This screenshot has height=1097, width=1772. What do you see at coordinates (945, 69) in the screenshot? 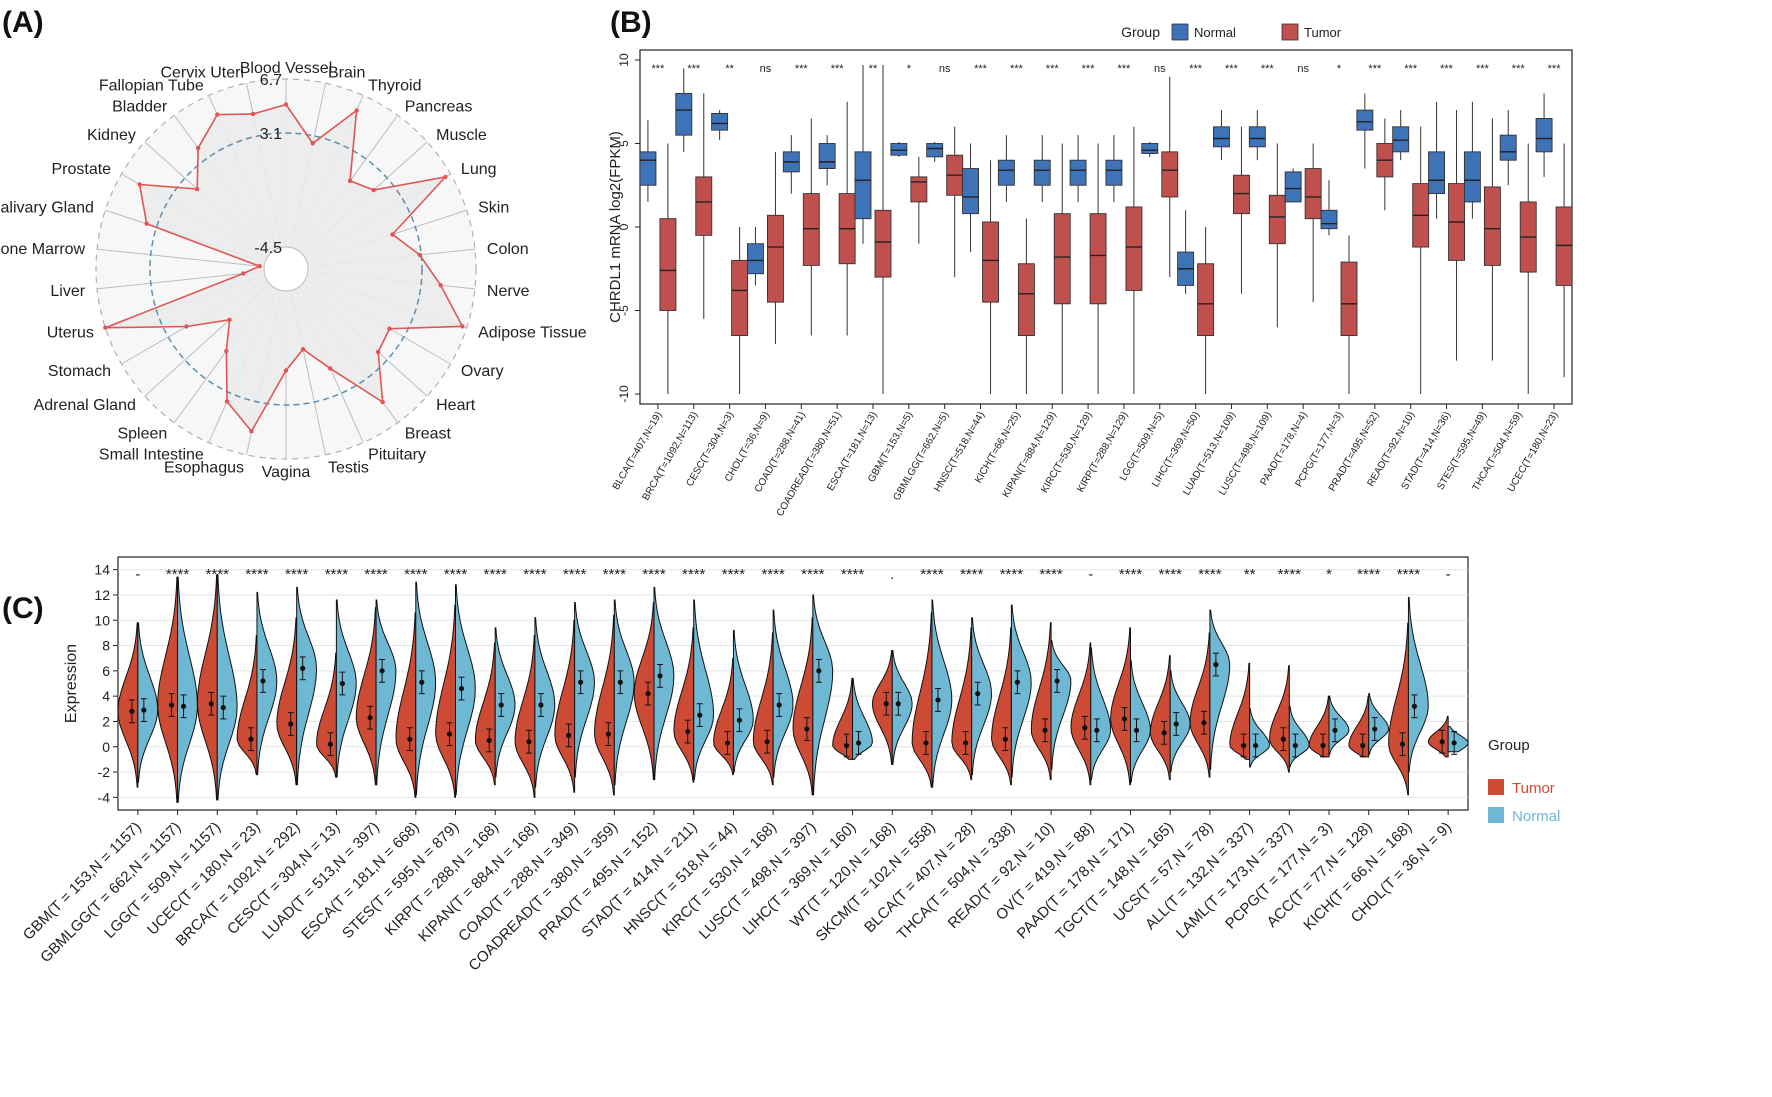
I see `boxplot-significance: ns` at bounding box center [945, 69].